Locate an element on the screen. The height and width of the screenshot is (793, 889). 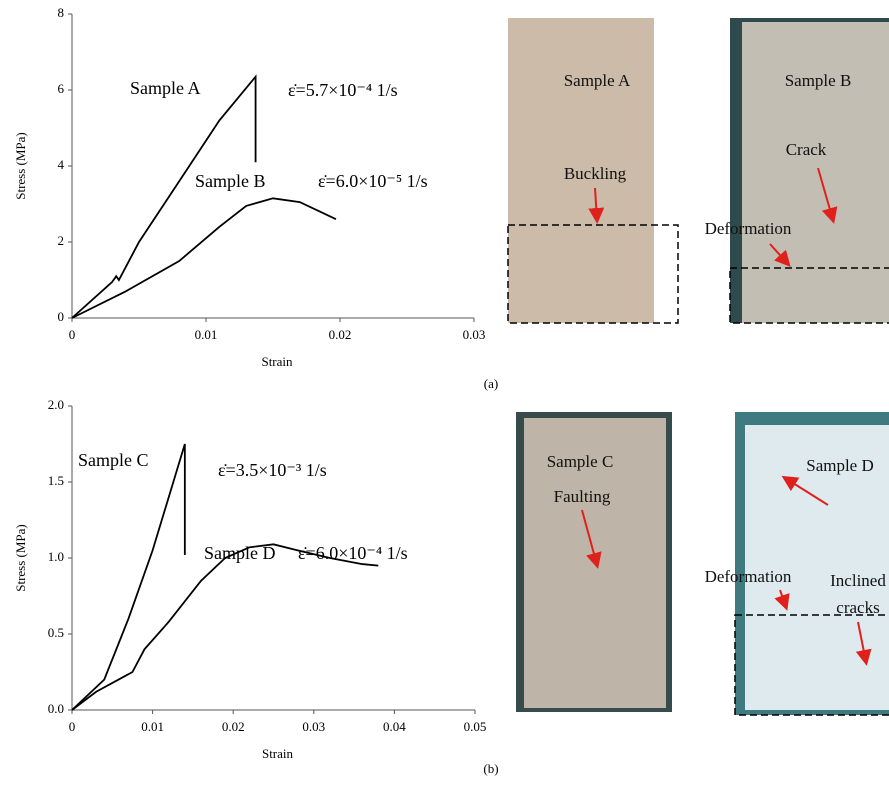
y-tick-label: 2 is located at coordinates (61, 240).